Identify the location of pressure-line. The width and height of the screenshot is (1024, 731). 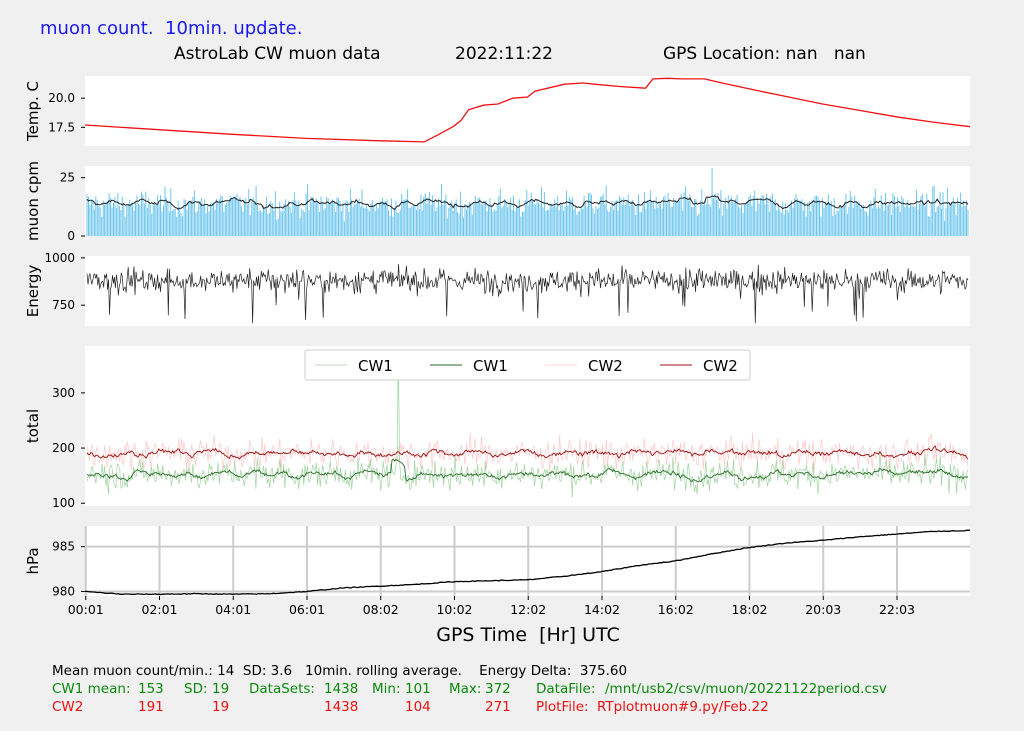
(528, 562).